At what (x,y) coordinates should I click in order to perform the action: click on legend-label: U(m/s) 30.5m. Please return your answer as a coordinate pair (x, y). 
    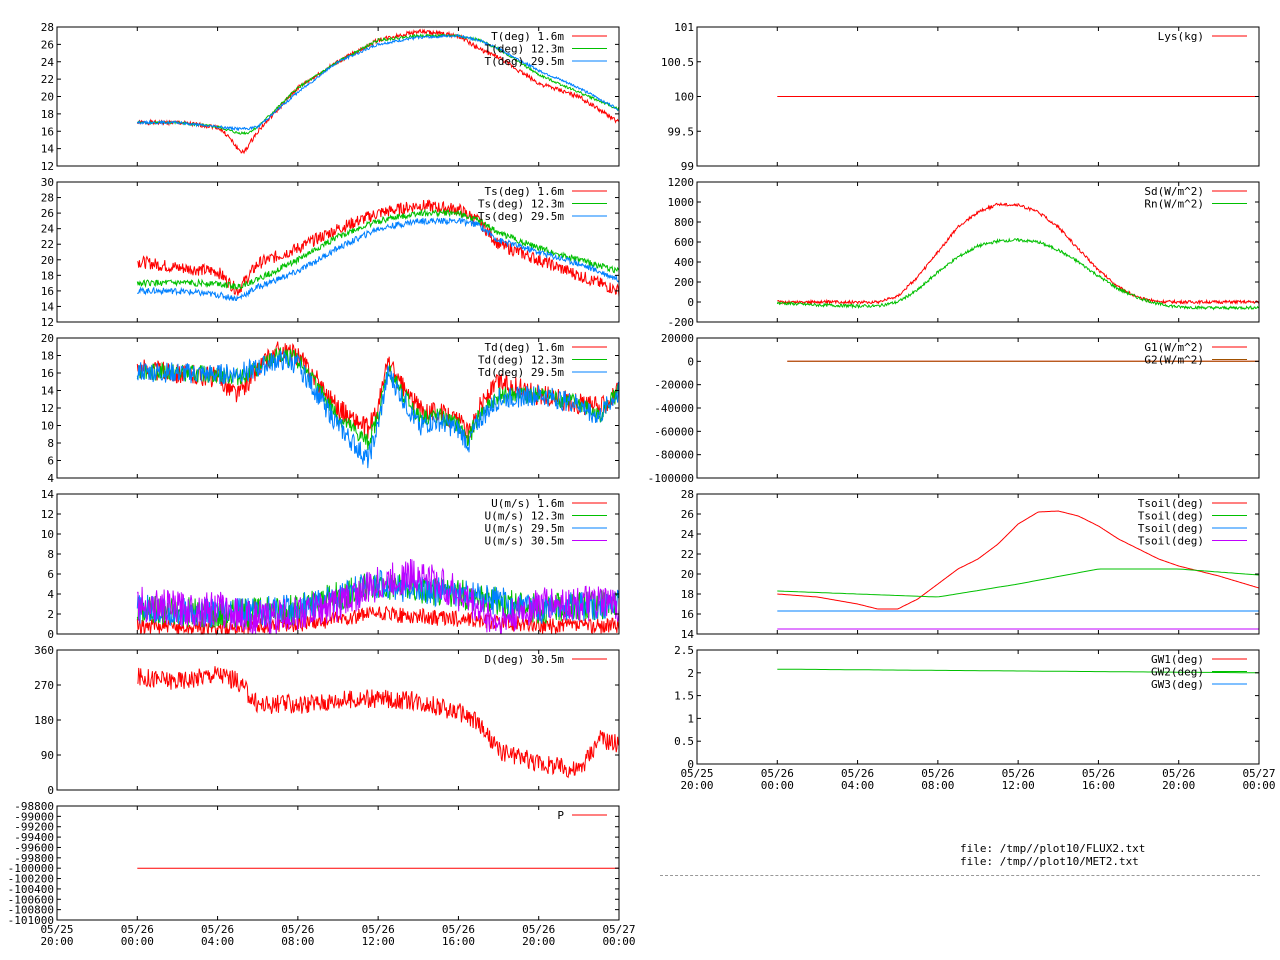
    Looking at the image, I should click on (525, 541).